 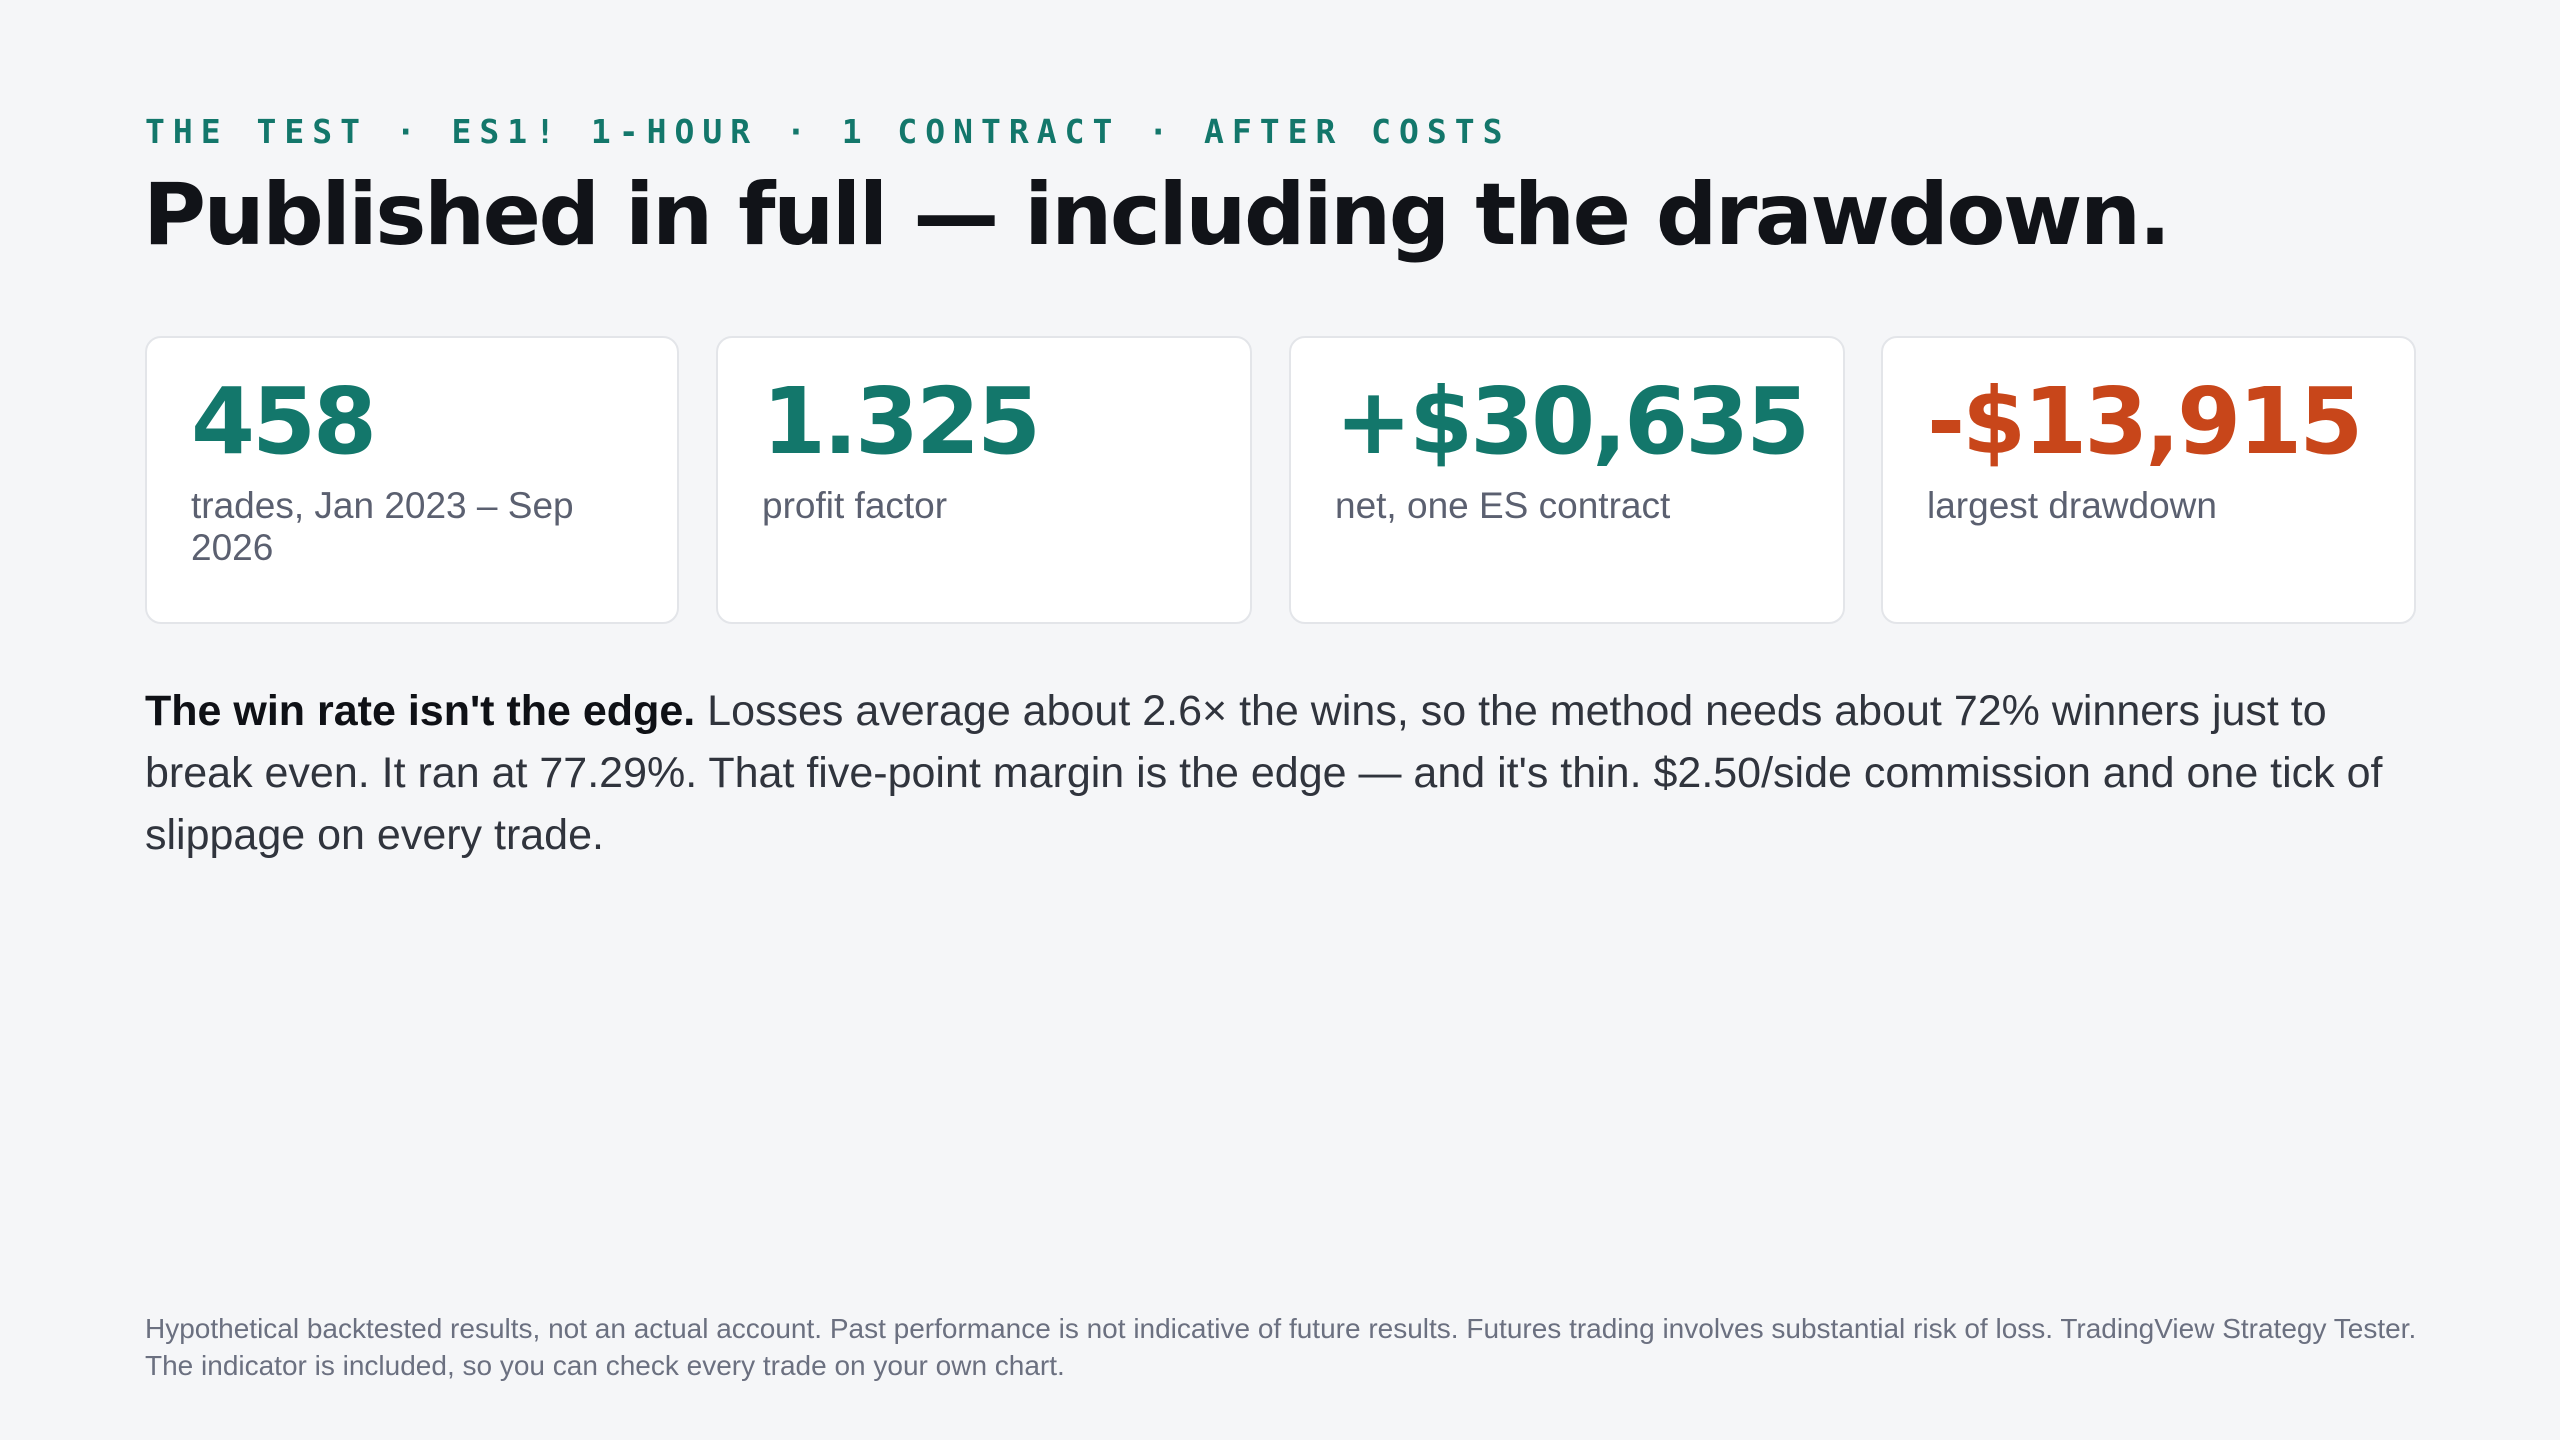 I want to click on stat-card-profit-factor: 1.325 profit factor, so click(x=984, y=480).